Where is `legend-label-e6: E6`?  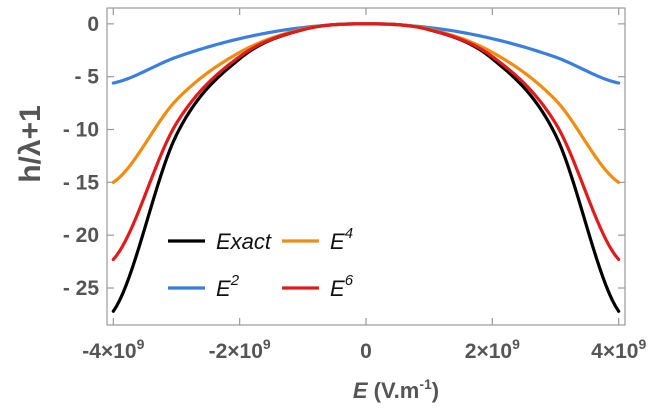
legend-label-e6: E6 is located at coordinates (342, 286).